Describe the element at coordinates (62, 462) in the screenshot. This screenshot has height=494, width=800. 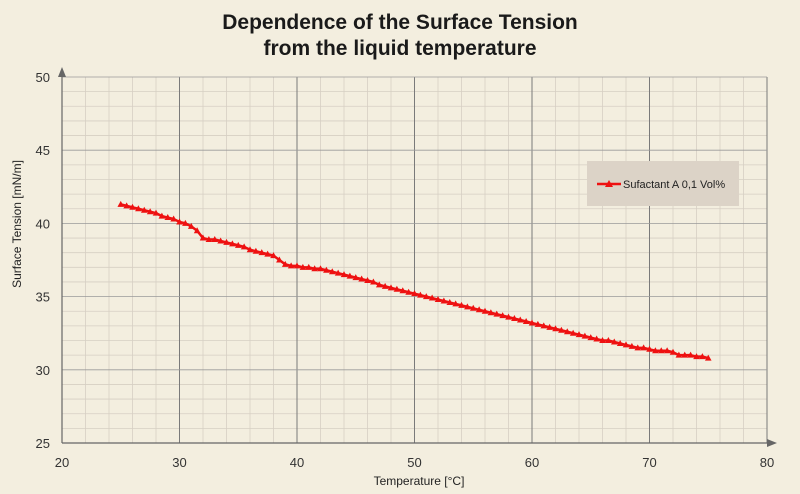
I see `x-tick-label: 20` at that location.